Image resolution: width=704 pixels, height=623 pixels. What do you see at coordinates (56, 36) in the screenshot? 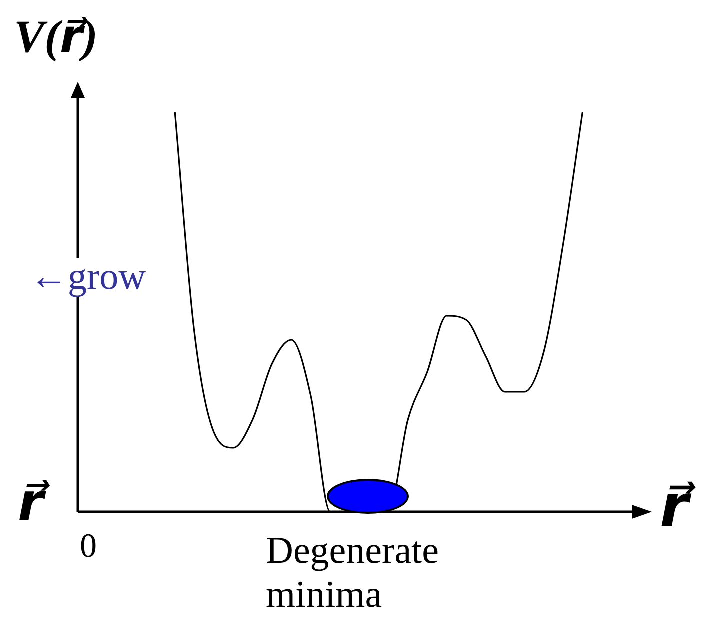
I see `y-axis-title: V(r⃗)` at bounding box center [56, 36].